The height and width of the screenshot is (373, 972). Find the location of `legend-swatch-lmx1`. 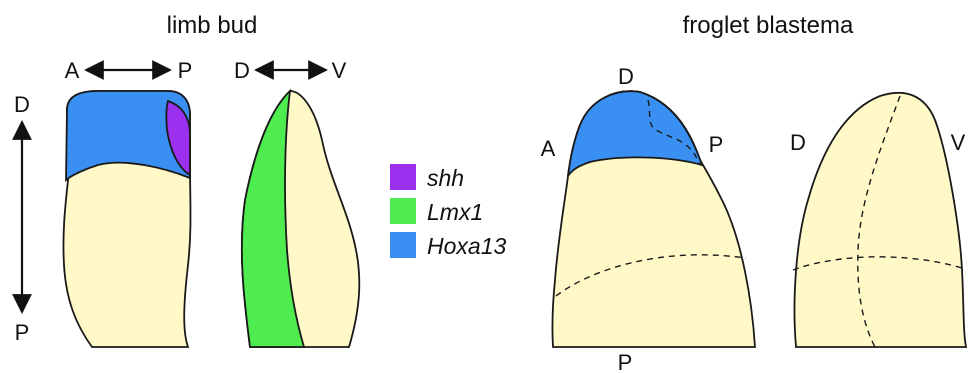

legend-swatch-lmx1 is located at coordinates (403, 211).